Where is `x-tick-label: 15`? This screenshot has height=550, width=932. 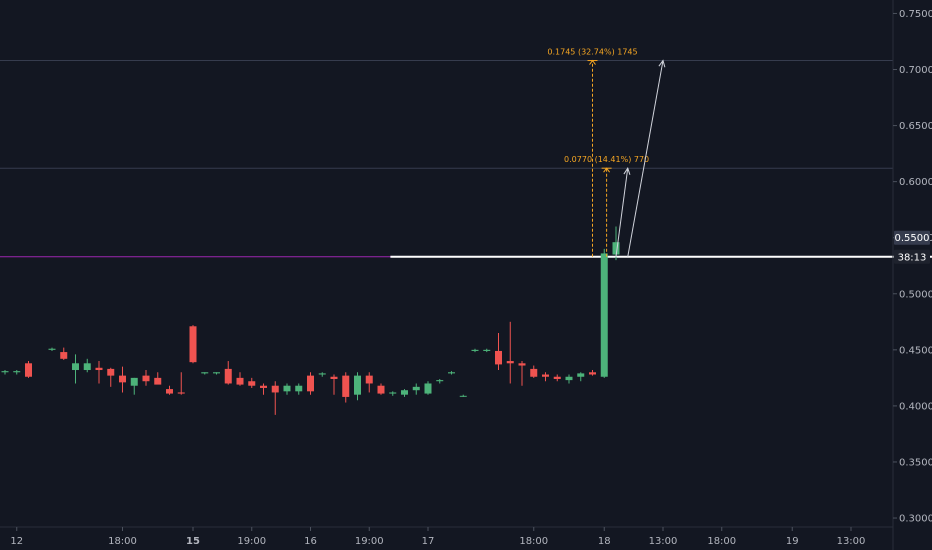 x-tick-label: 15 is located at coordinates (193, 541).